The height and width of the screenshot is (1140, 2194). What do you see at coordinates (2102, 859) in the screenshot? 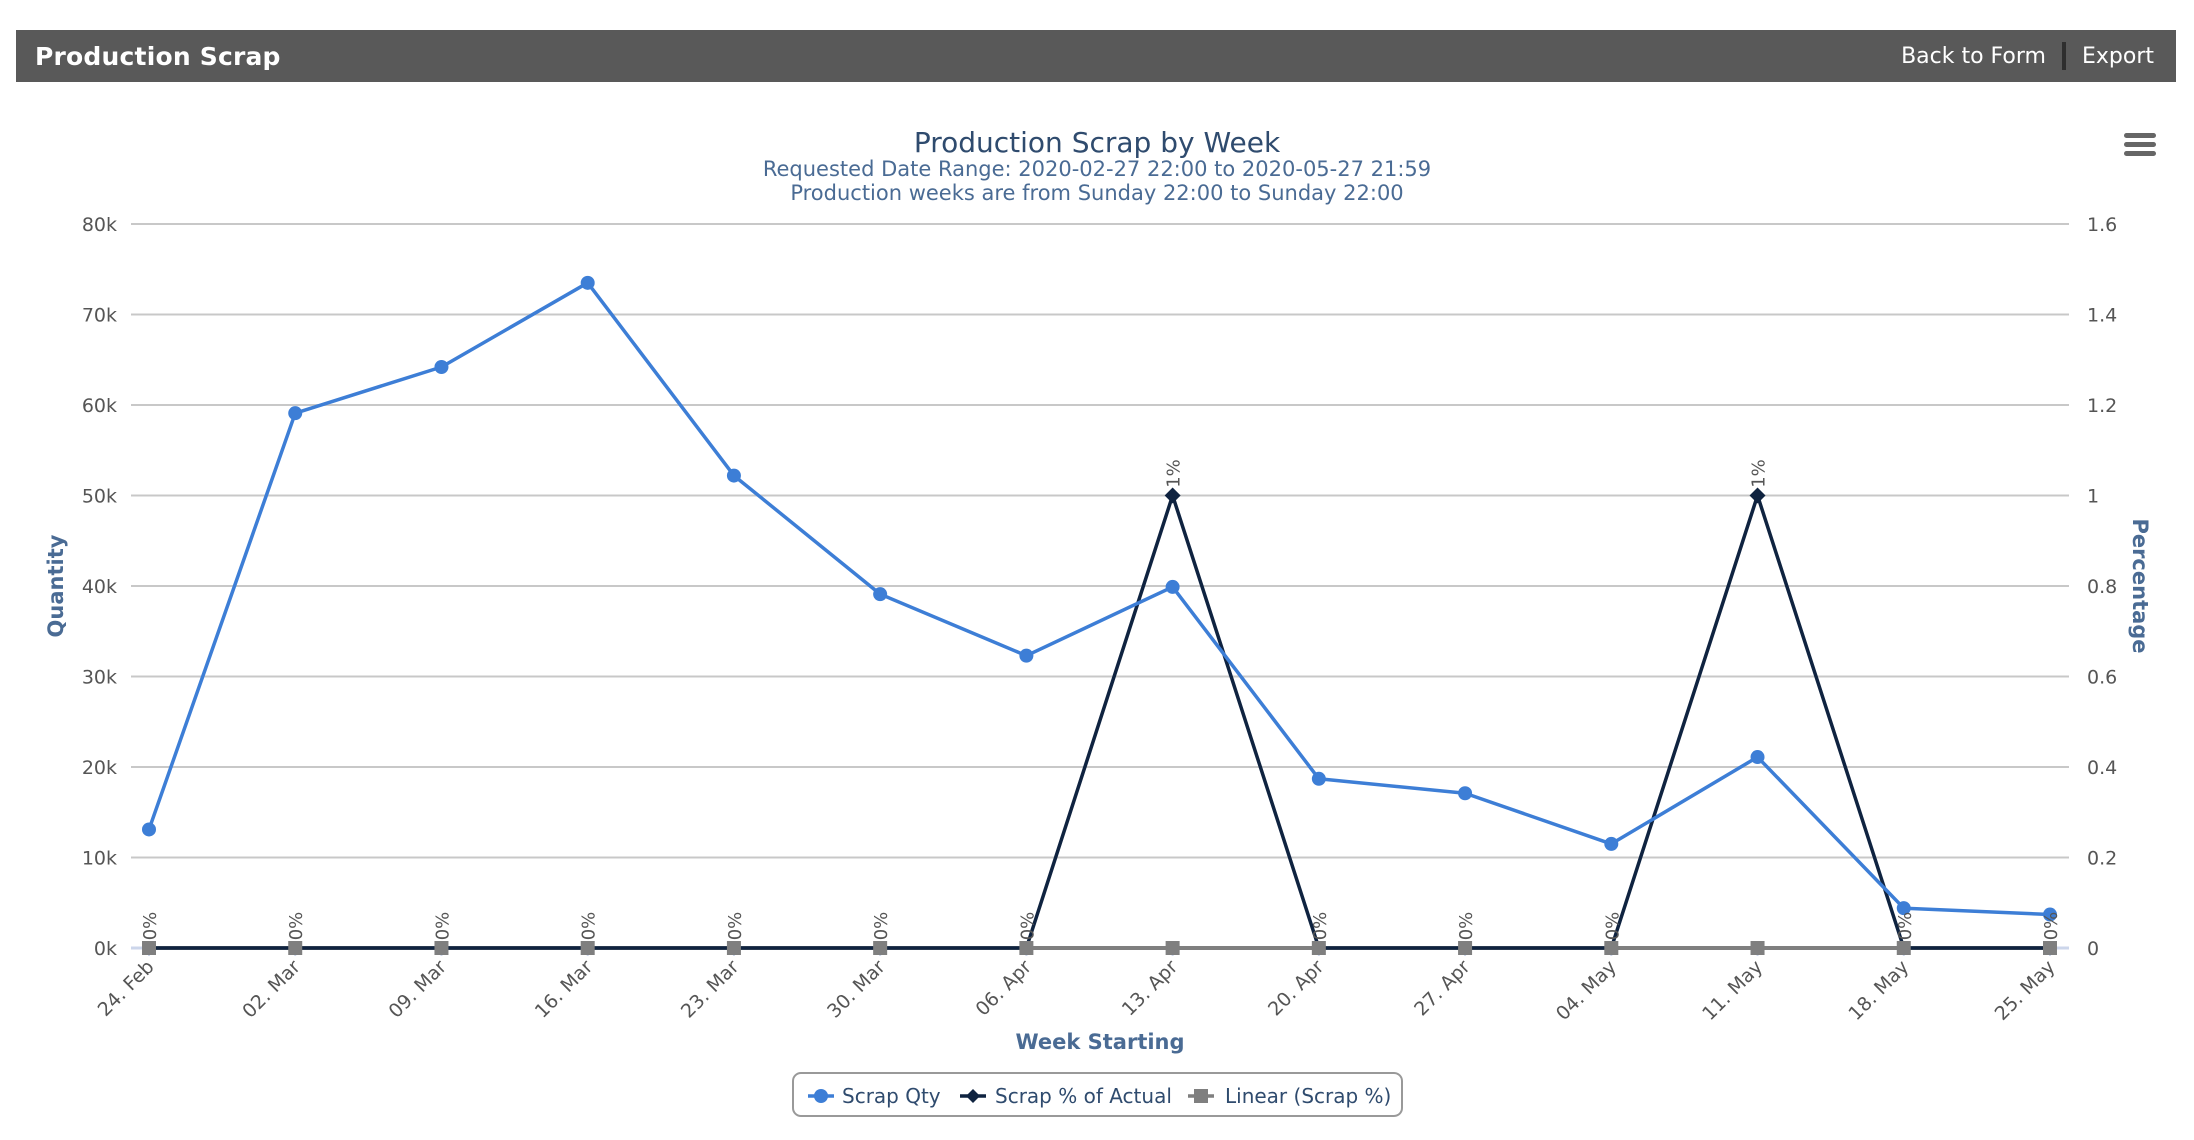
I see `y2-axis-tick-label: 0.2` at bounding box center [2102, 859].